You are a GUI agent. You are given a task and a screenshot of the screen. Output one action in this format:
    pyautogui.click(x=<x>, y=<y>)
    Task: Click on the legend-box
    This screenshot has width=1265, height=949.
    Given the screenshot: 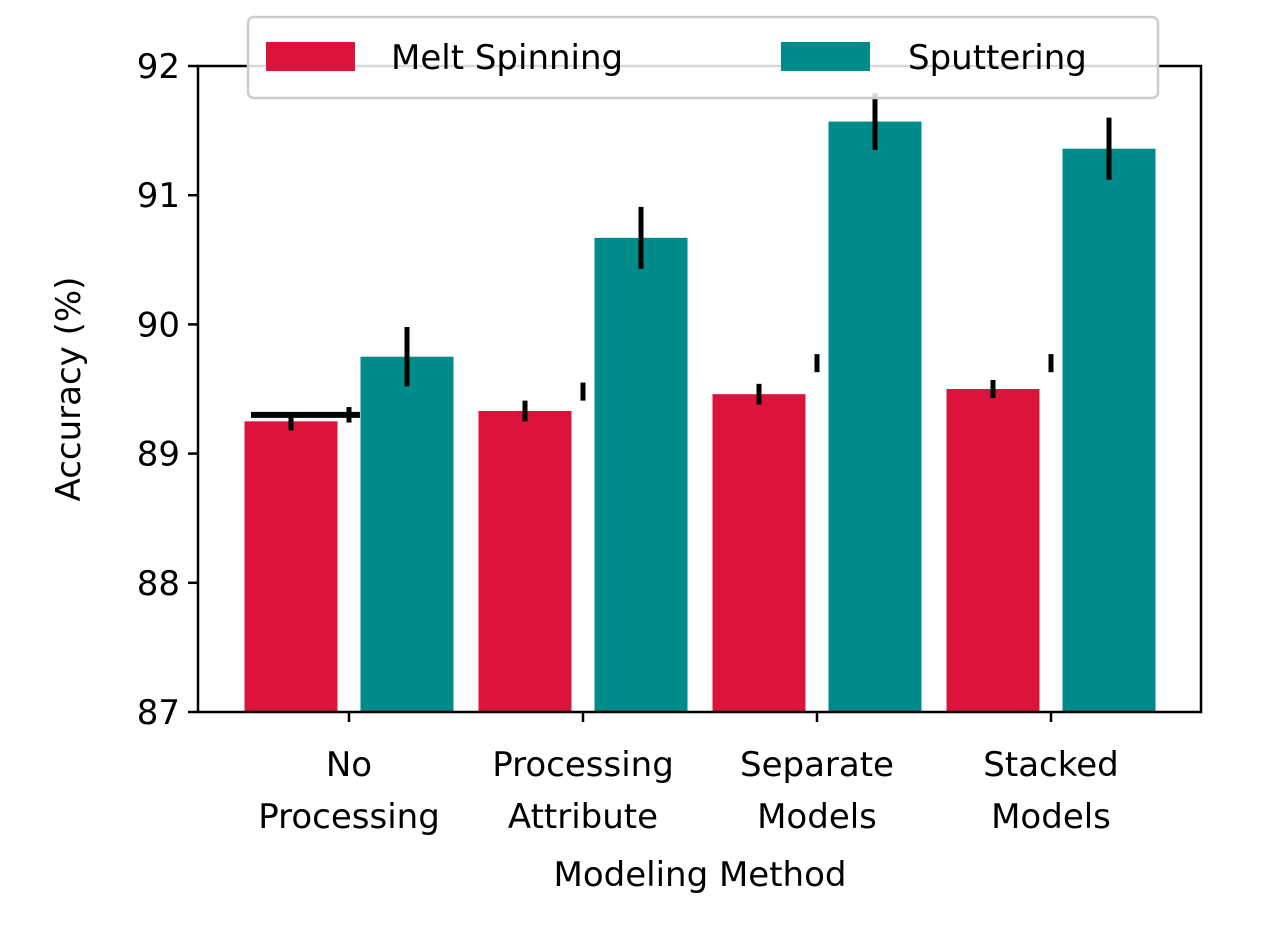 What is the action you would take?
    pyautogui.click(x=703, y=57)
    